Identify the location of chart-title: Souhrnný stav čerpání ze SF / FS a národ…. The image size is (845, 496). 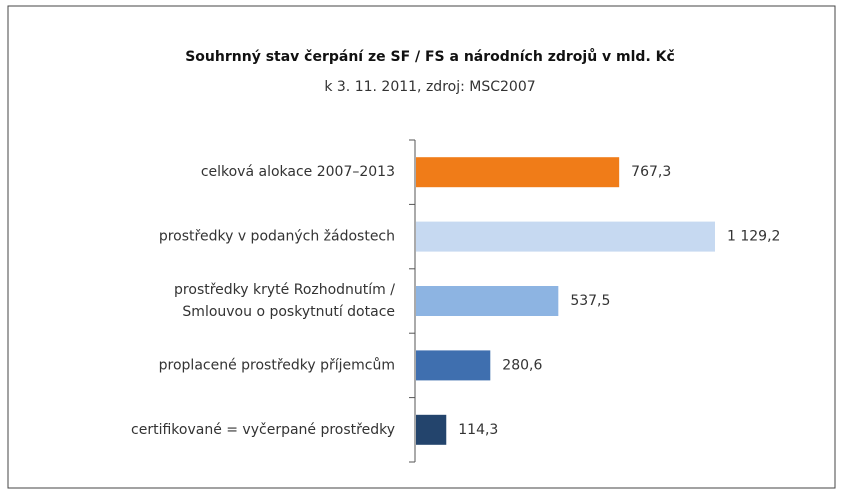
(430, 56).